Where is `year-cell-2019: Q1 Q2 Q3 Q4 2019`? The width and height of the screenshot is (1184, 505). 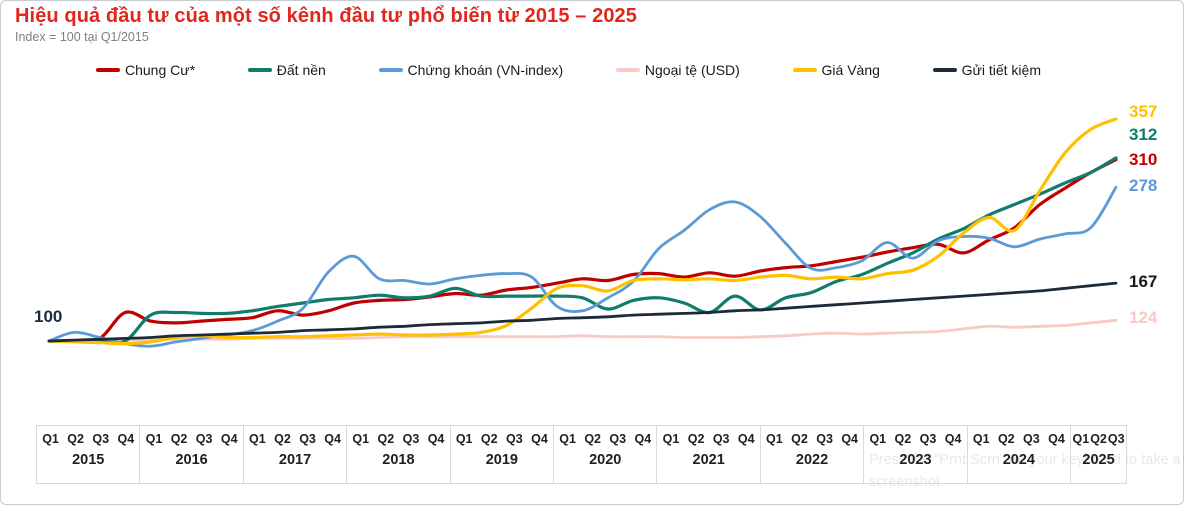 year-cell-2019: Q1 Q2 Q3 Q4 2019 is located at coordinates (503, 454).